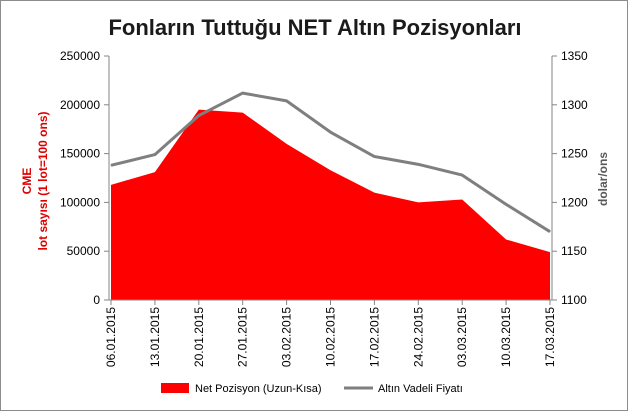  What do you see at coordinates (84, 251) in the screenshot?
I see `left-tick-label: 50000` at bounding box center [84, 251].